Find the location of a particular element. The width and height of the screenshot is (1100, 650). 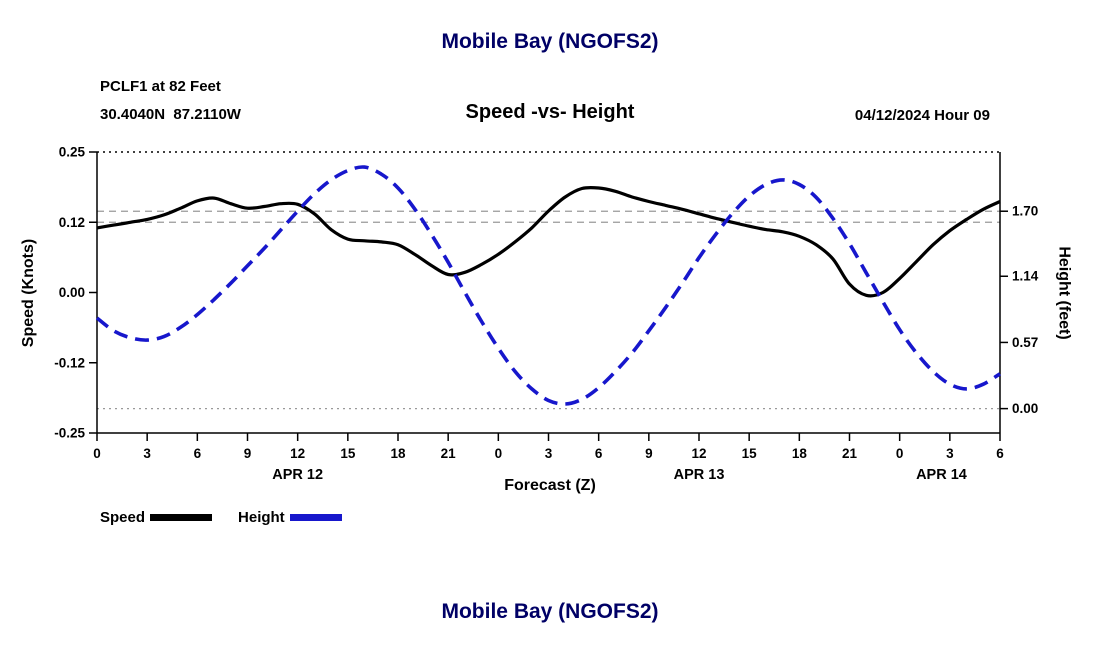

right-tick-label: 0.57 is located at coordinates (1025, 342).